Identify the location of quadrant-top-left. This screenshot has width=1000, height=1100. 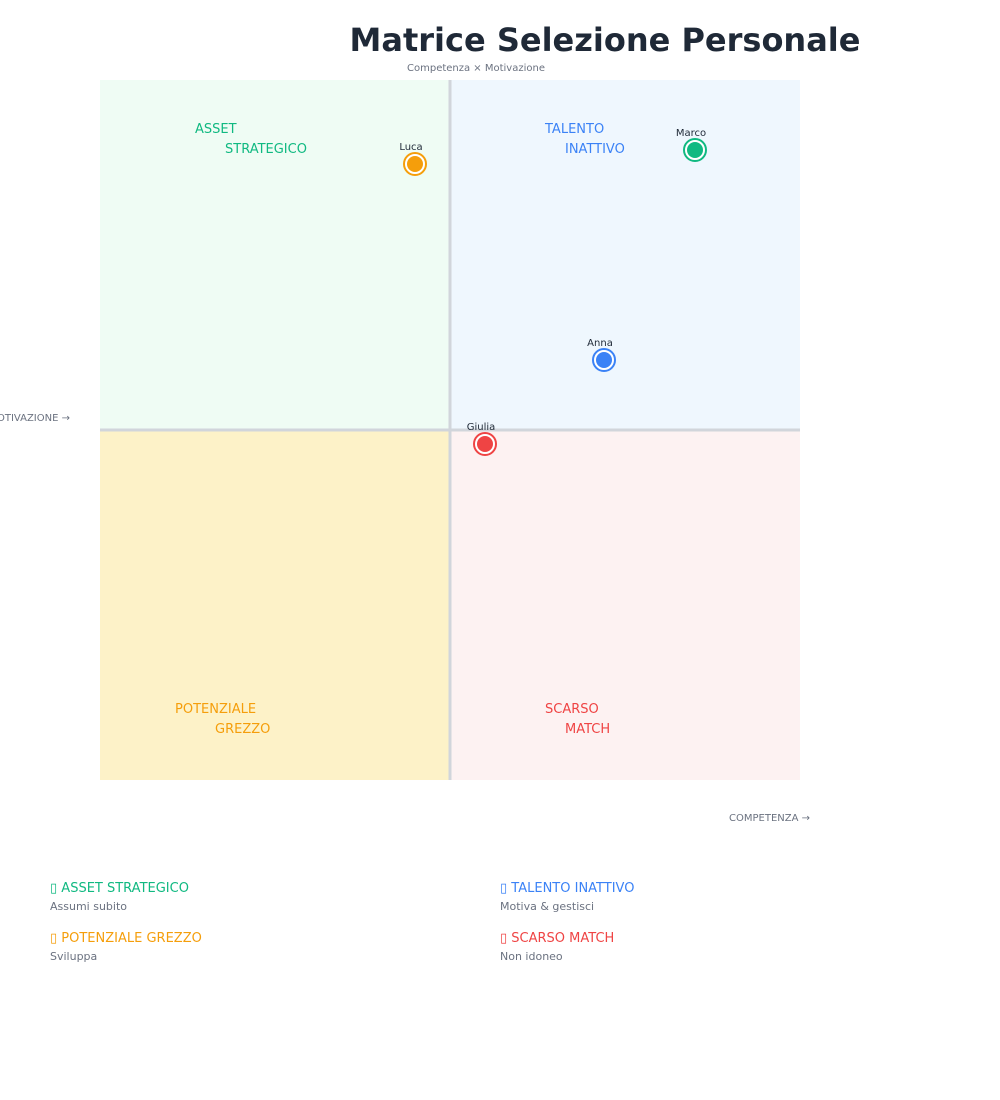
(275, 255).